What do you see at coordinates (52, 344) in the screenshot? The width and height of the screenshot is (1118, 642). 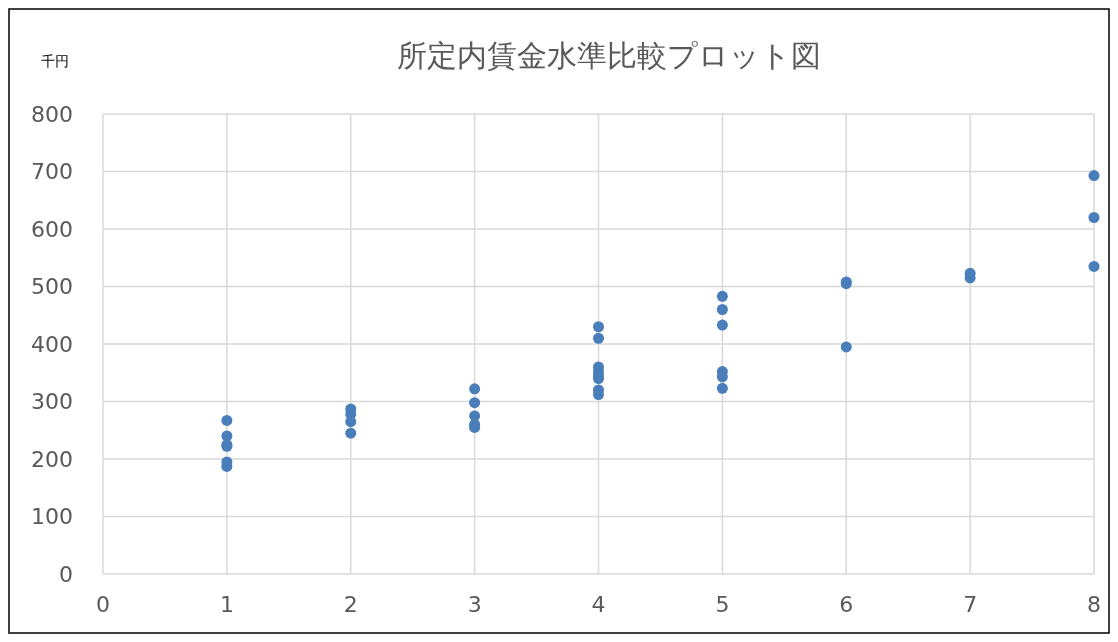 I see `y-tick-label: 400` at bounding box center [52, 344].